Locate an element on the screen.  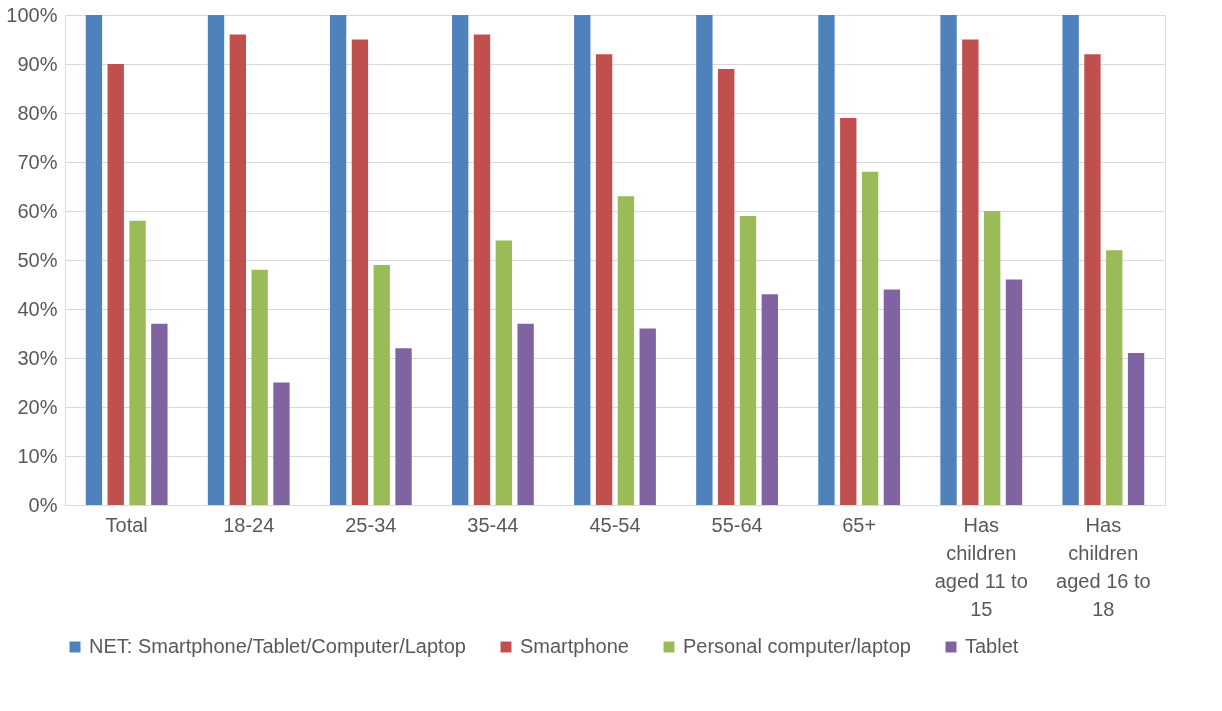
x-tick-label: 25-34 is located at coordinates (371, 524).